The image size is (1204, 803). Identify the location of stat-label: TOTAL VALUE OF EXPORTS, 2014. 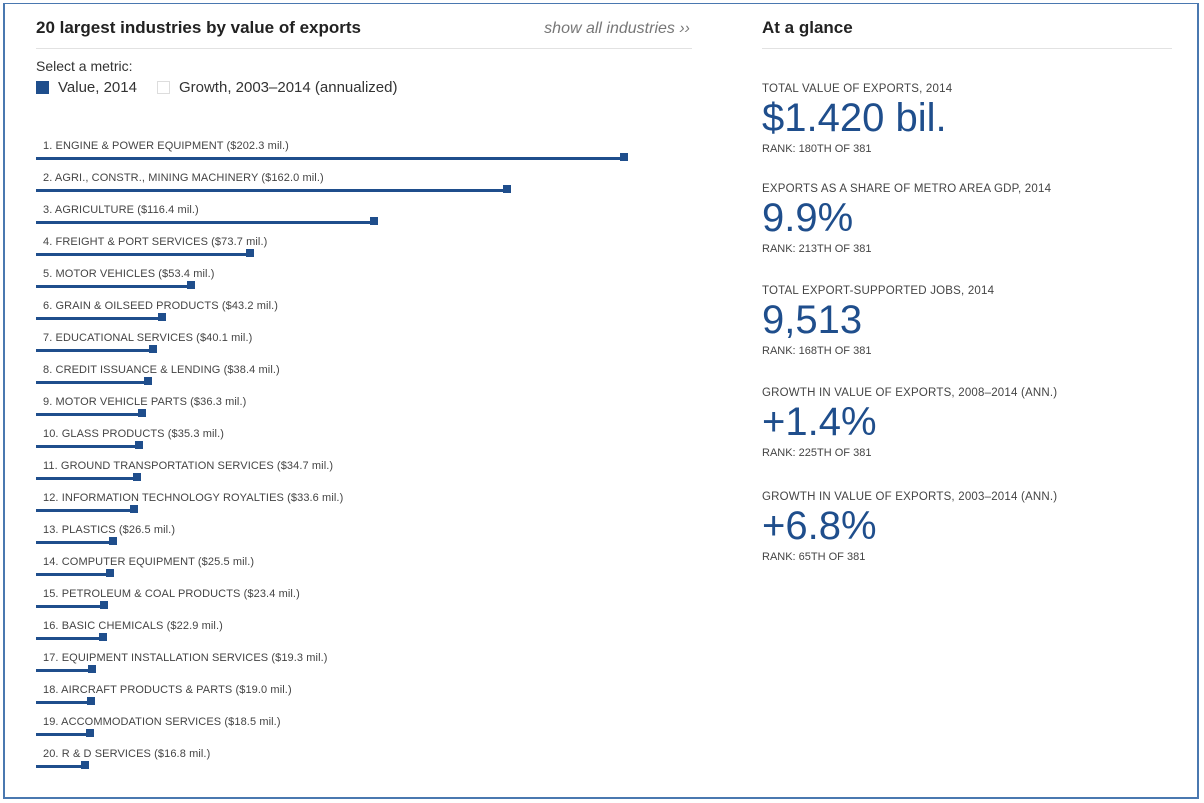
(857, 89).